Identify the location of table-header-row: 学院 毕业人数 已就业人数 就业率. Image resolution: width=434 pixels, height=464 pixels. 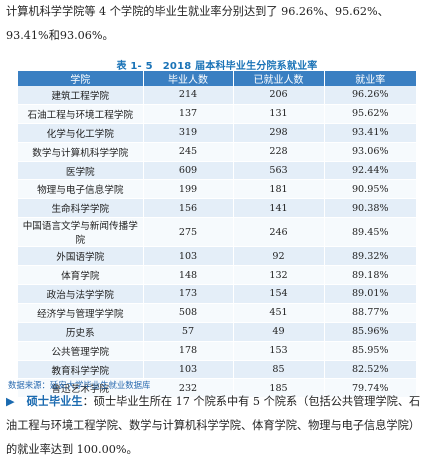
(217, 78).